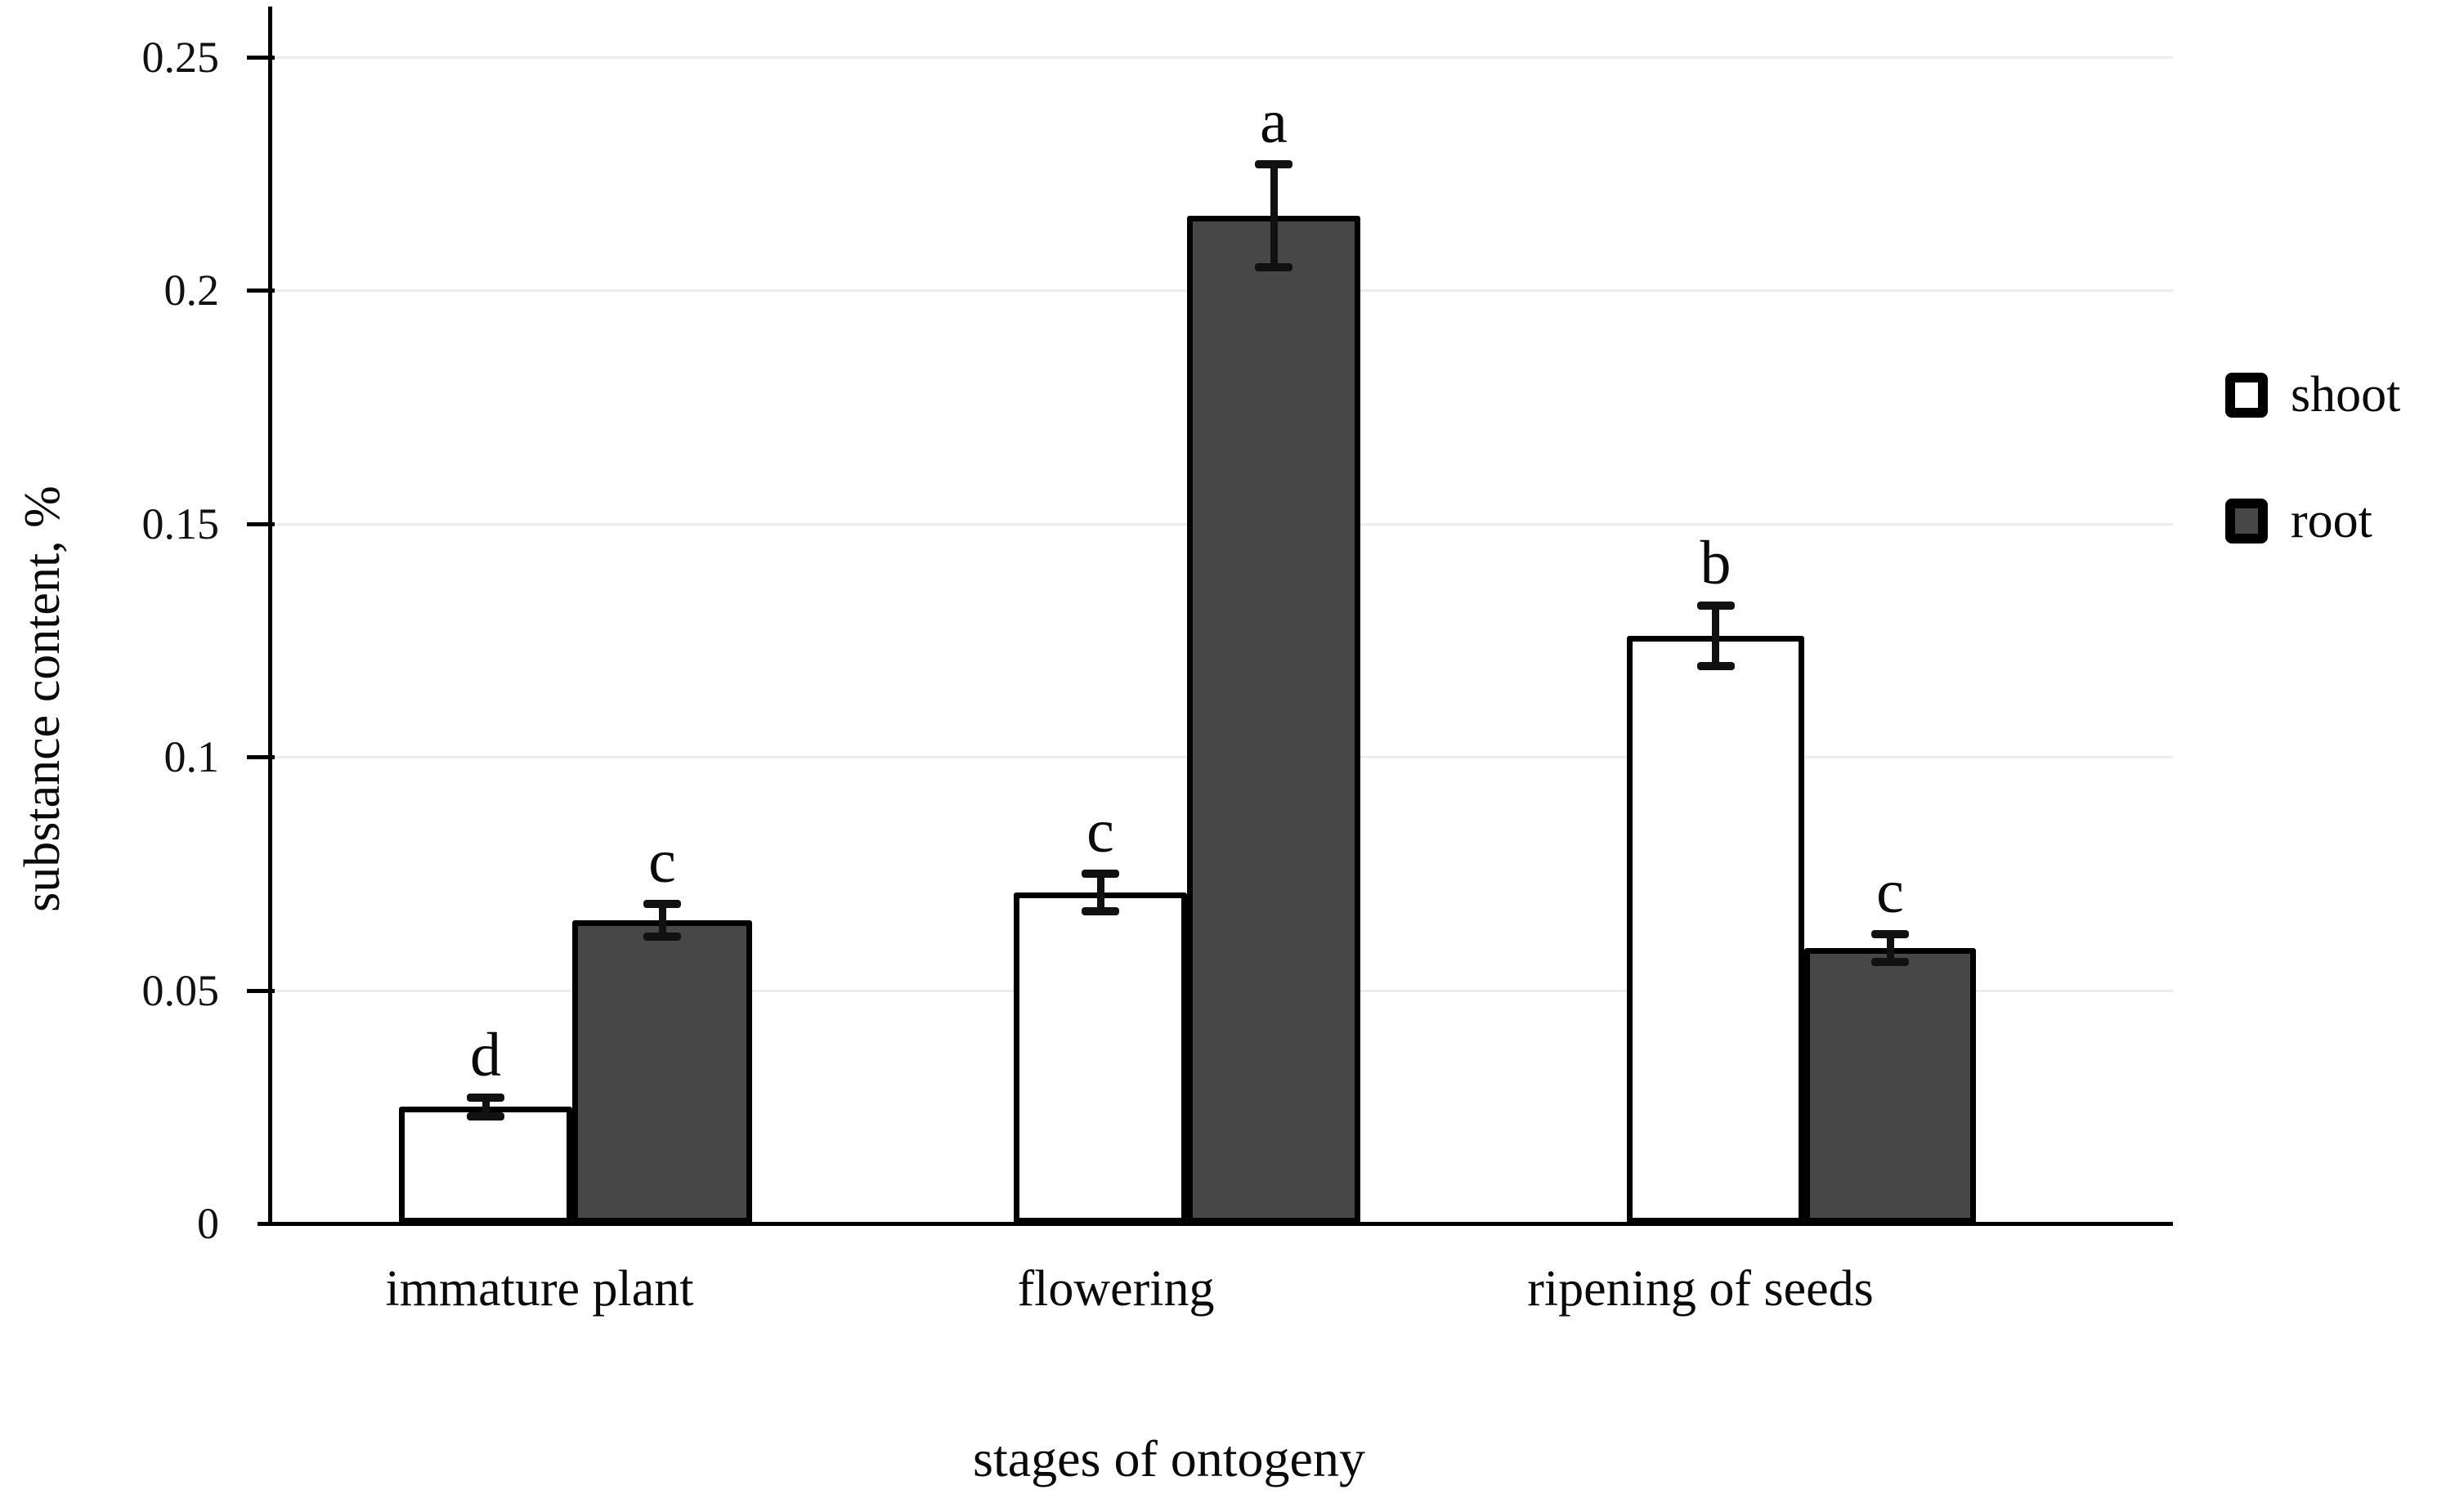  Describe the element at coordinates (485, 1165) in the screenshot. I see `bar-shoot-immature-plant` at that location.